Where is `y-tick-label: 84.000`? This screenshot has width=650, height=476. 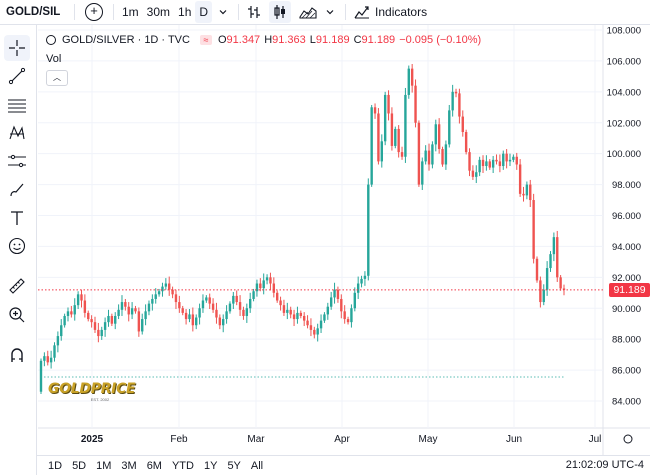
y-tick-label: 84.000 is located at coordinates (626, 402).